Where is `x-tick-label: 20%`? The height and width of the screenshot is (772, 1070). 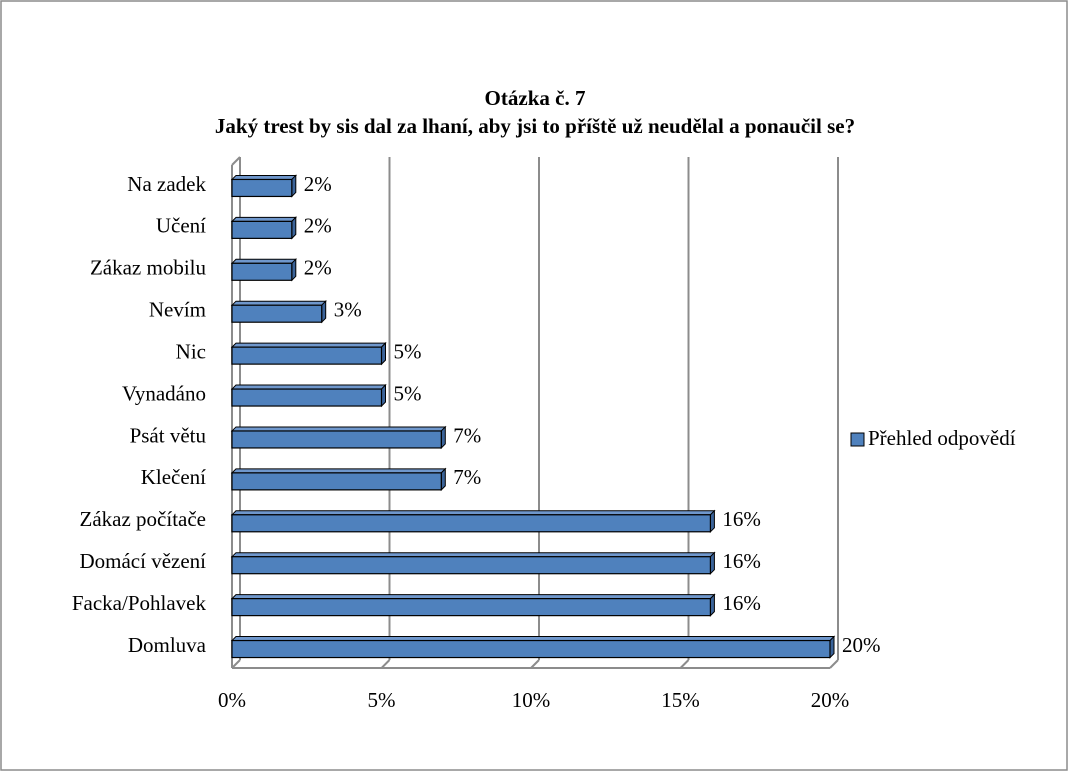
x-tick-label: 20% is located at coordinates (830, 700).